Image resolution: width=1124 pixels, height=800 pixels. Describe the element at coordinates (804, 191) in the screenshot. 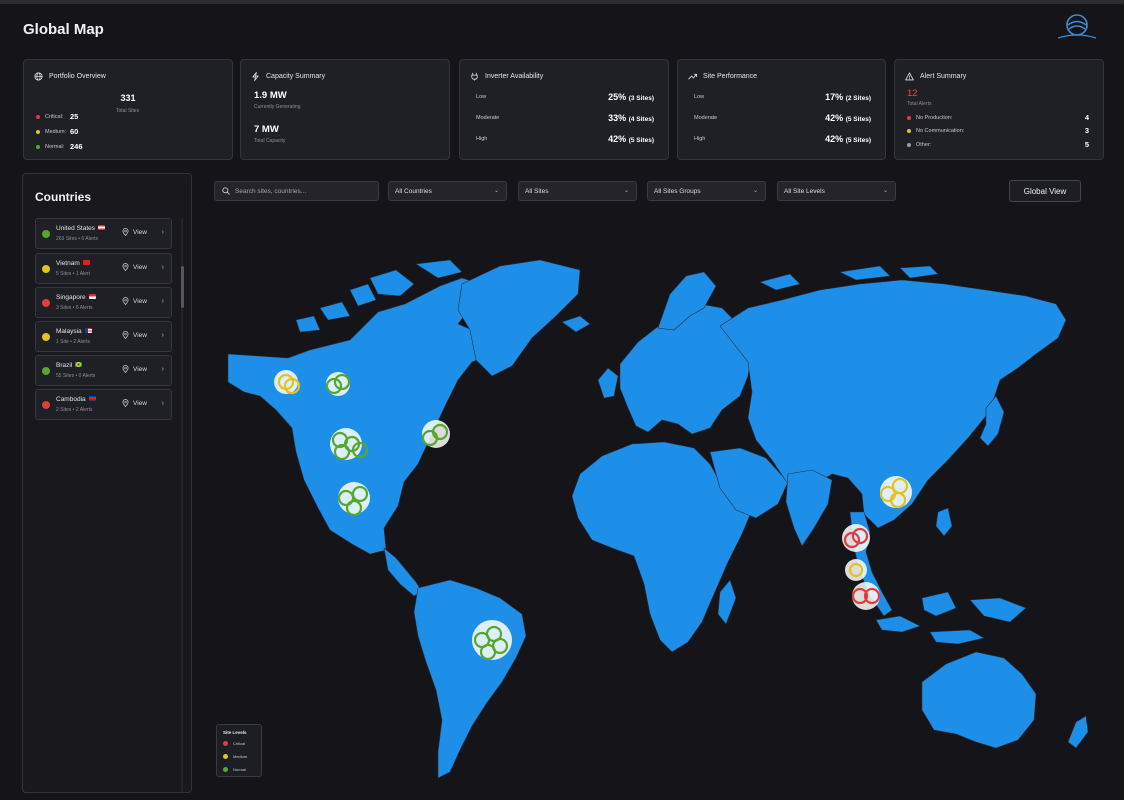

I see `select-value: All Site Levels` at that location.